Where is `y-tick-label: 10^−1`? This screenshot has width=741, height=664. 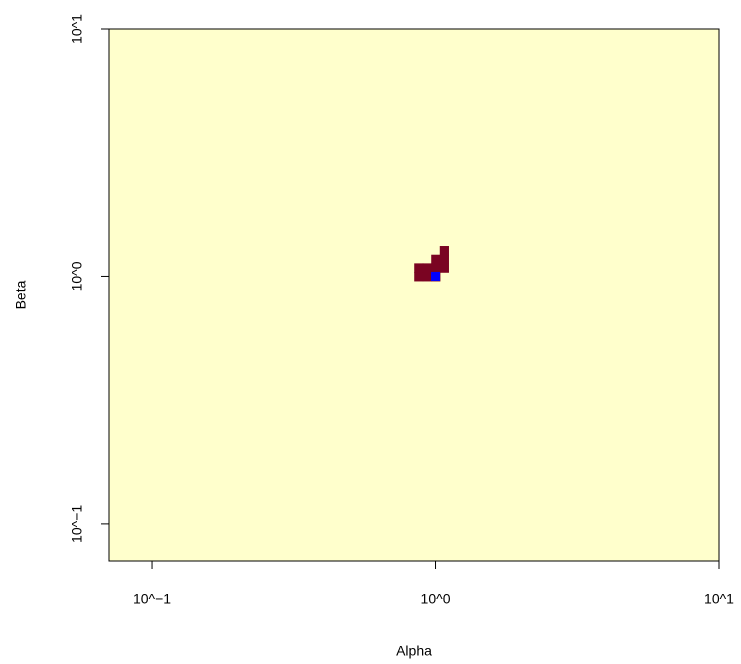
y-tick-label: 10^−1 is located at coordinates (77, 524).